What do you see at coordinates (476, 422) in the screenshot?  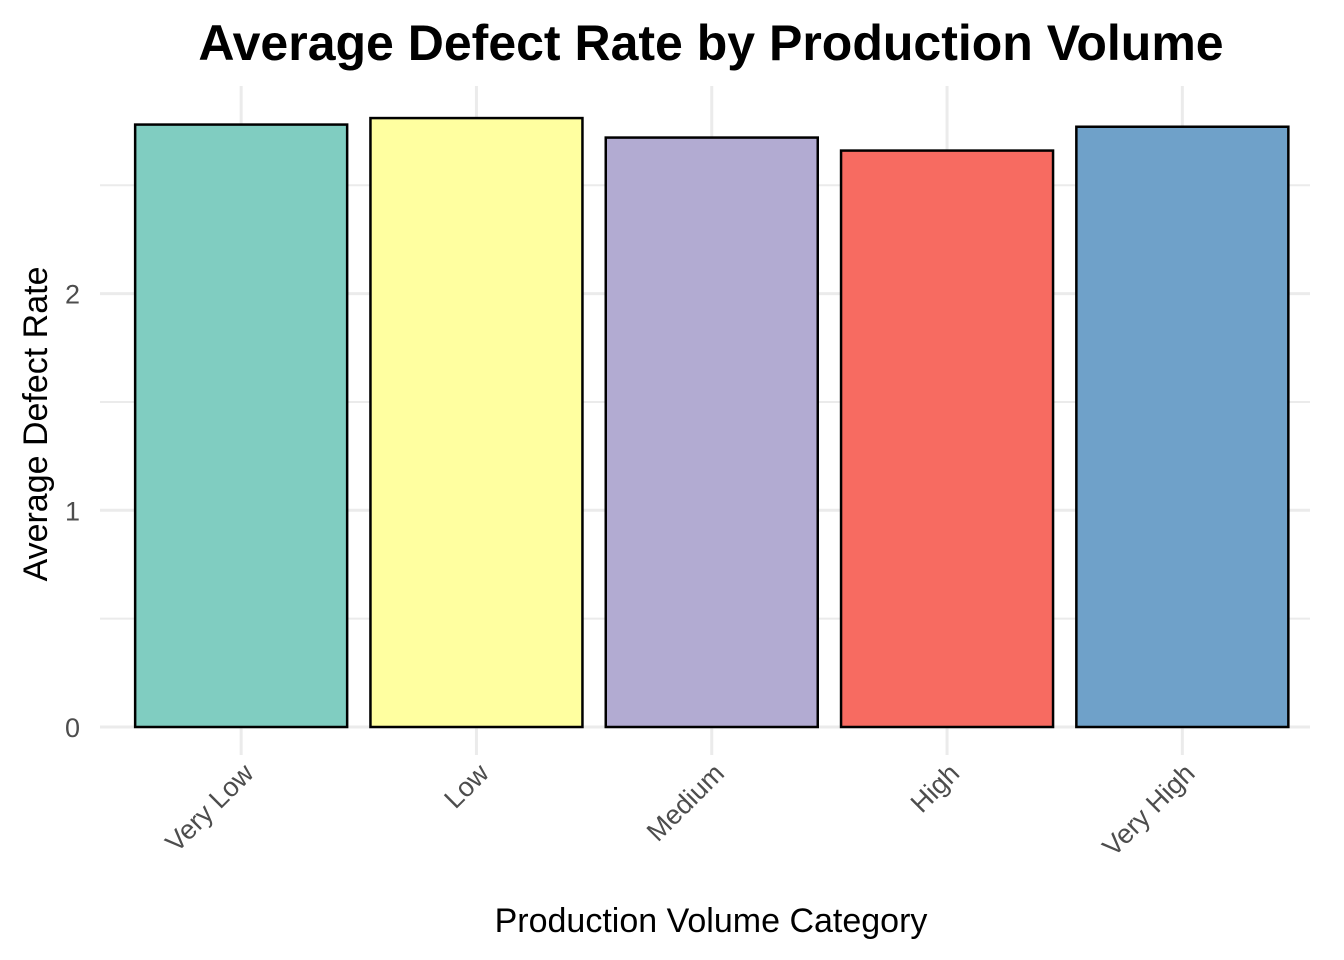 I see `bar-low` at bounding box center [476, 422].